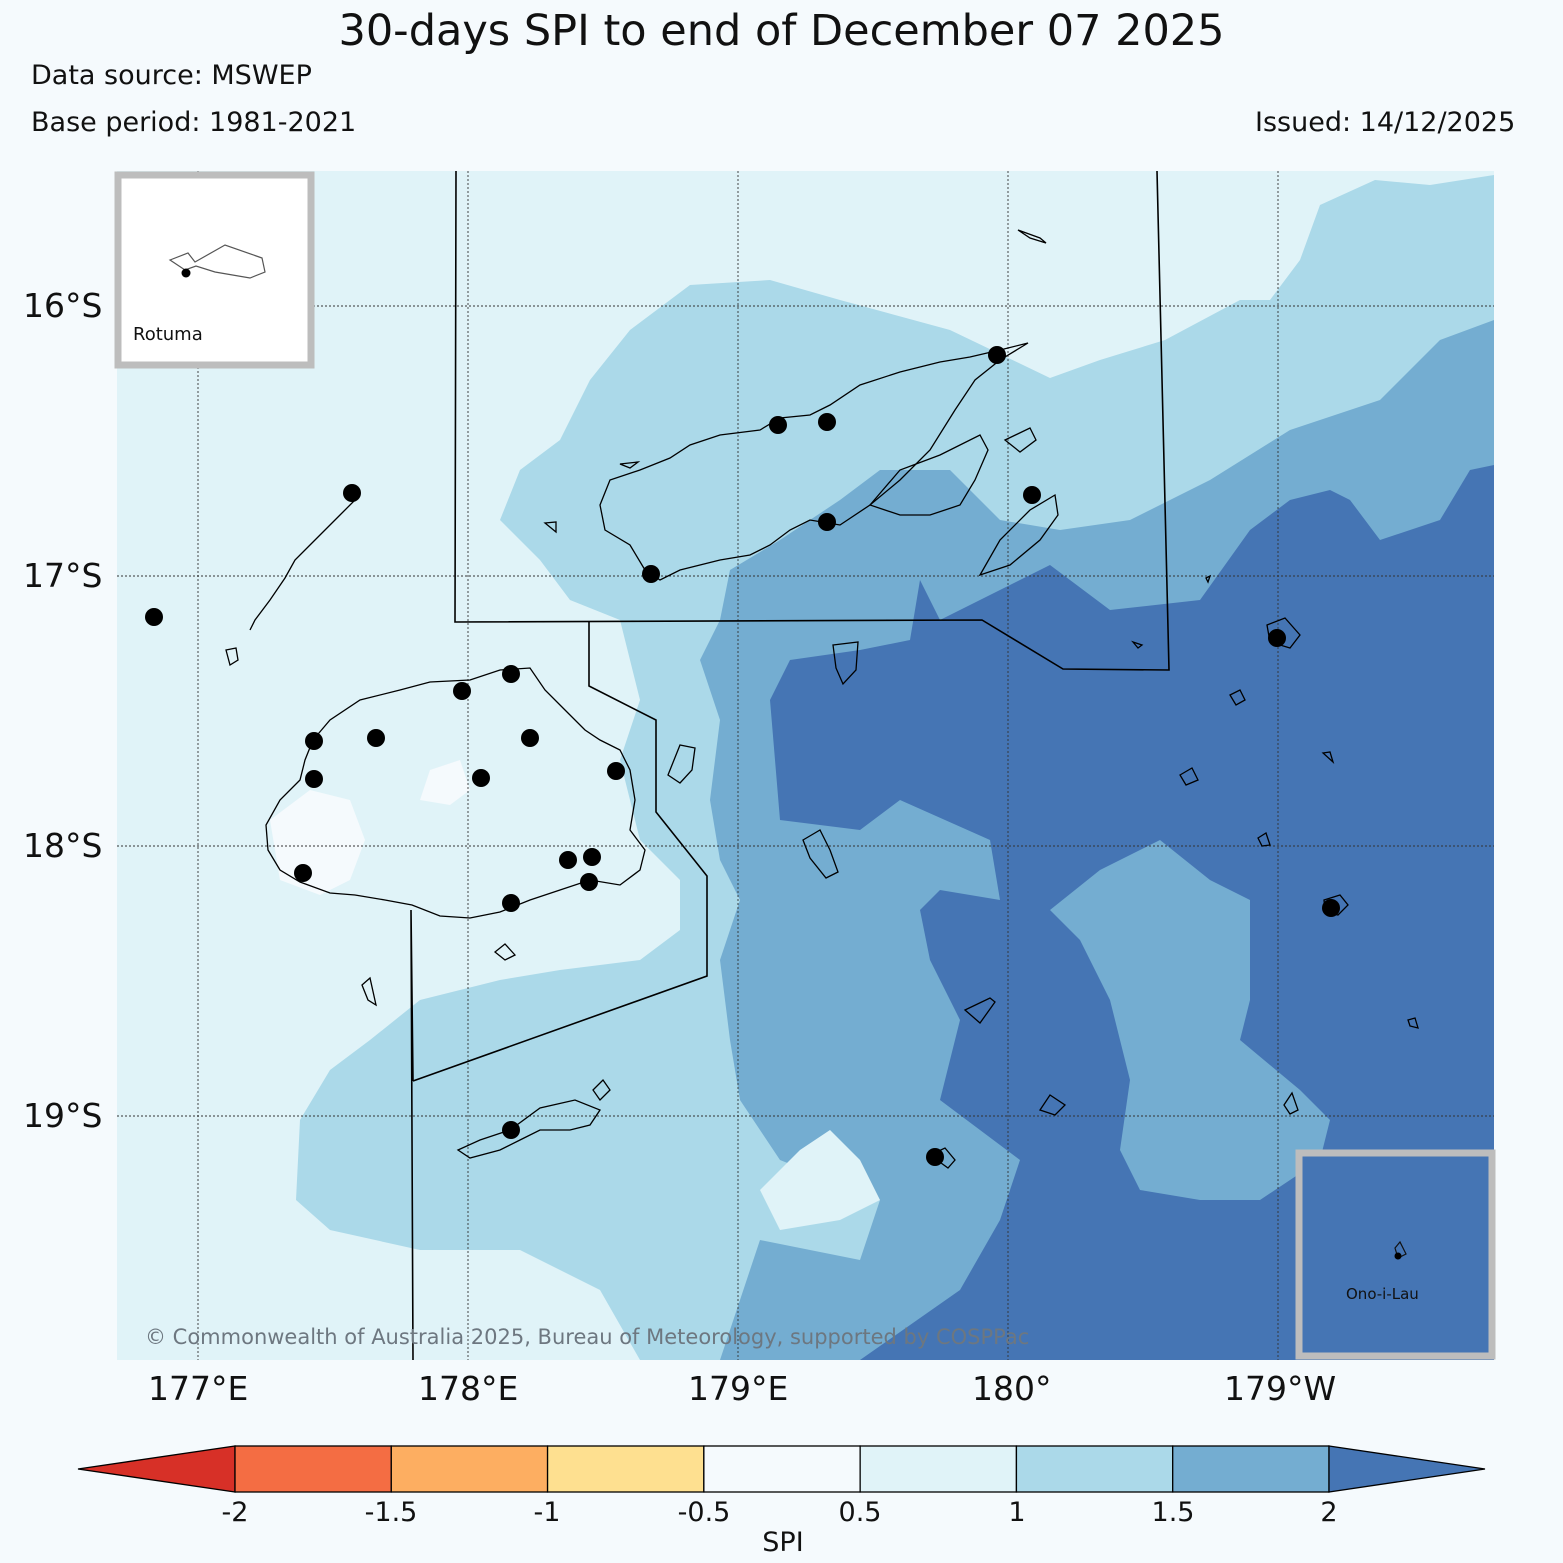 The width and height of the screenshot is (1563, 1563). I want to click on colorbar-tick: -2, so click(235, 1512).